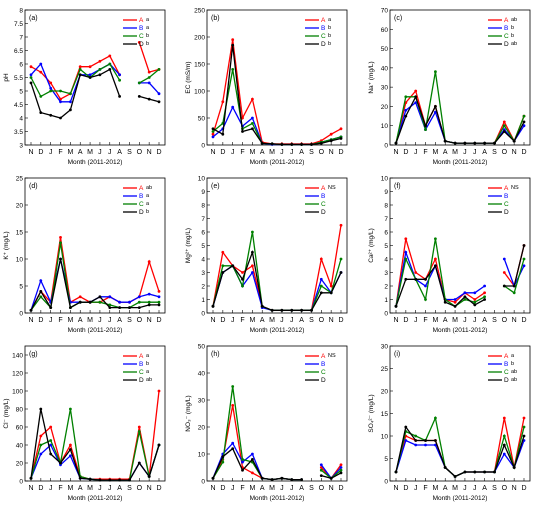 This screenshot has height=511, width=550. What do you see at coordinates (386, 192) in the screenshot?
I see `y-tick-label: 9` at bounding box center [386, 192].